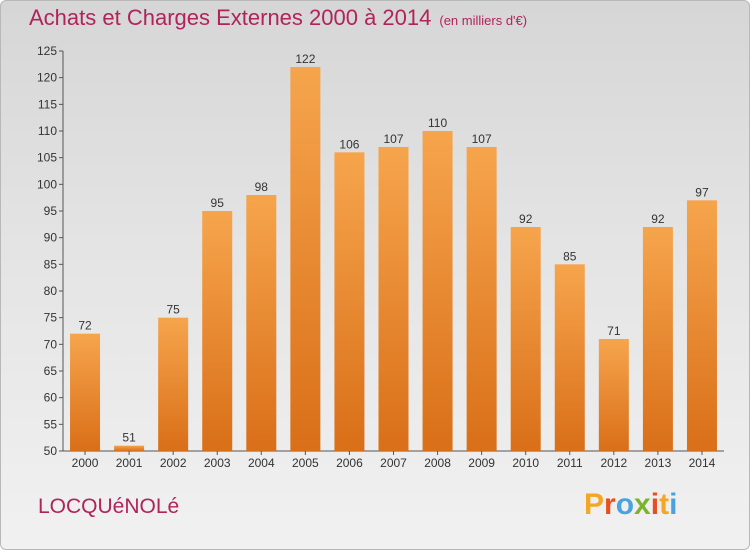  I want to click on y-tick-label: 110, so click(47, 131).